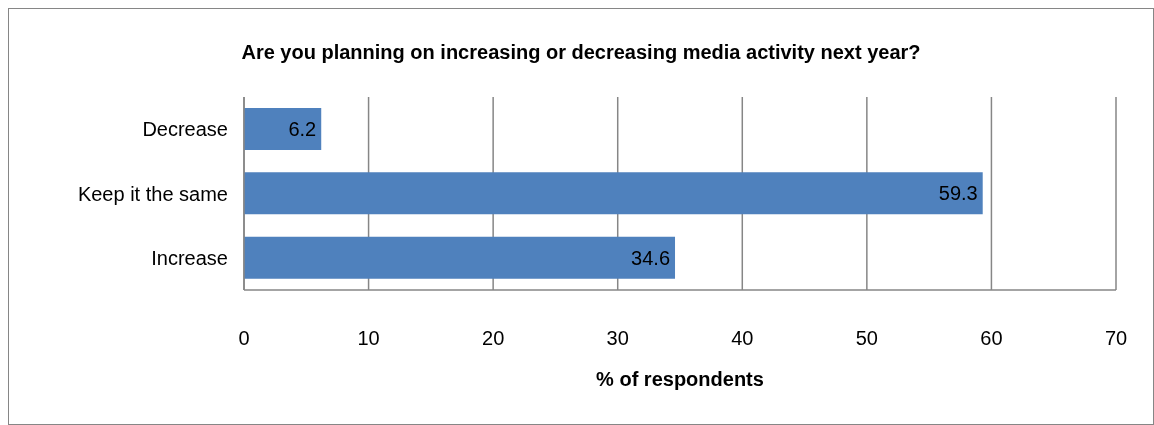  What do you see at coordinates (866, 338) in the screenshot?
I see `x-tick-label: 50` at bounding box center [866, 338].